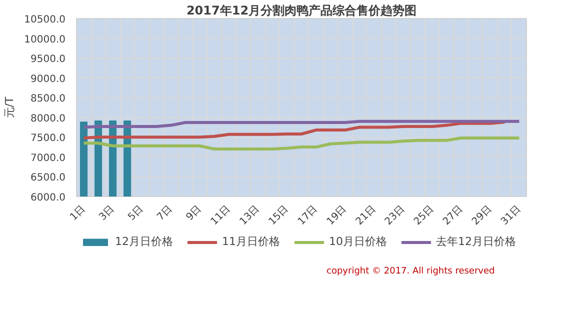  I want to click on text: copyright © 2017. All rights reserved, so click(410, 271).